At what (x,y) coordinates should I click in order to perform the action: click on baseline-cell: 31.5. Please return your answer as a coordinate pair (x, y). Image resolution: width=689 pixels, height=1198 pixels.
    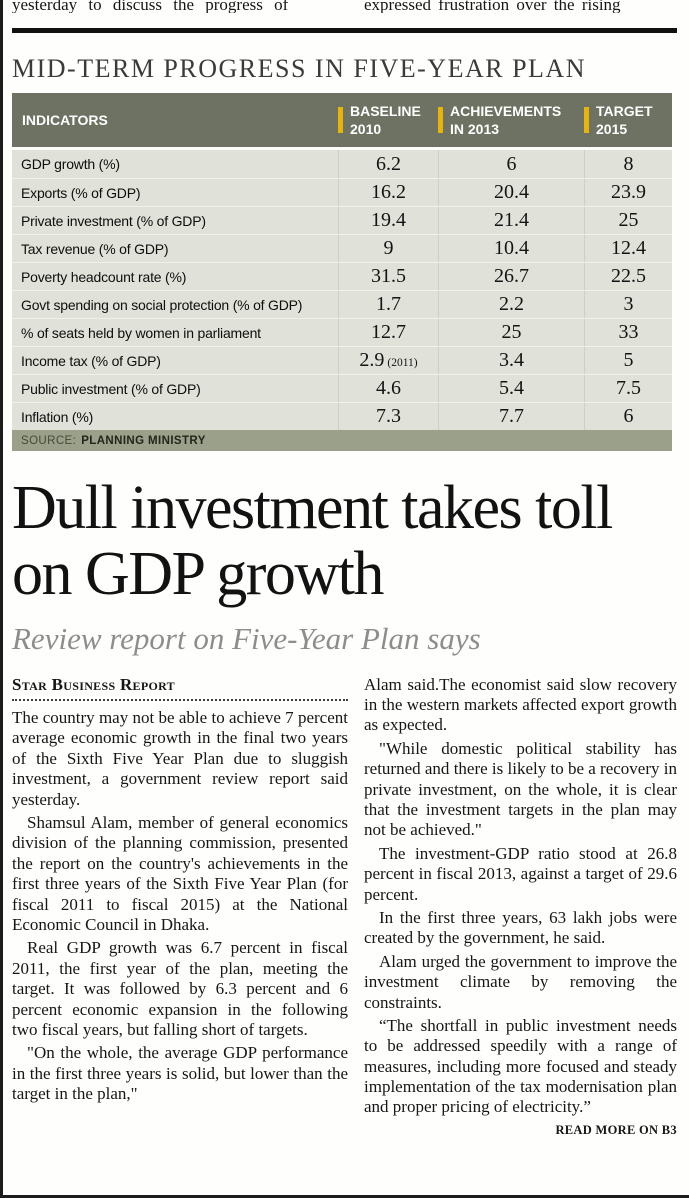
    Looking at the image, I should click on (388, 276).